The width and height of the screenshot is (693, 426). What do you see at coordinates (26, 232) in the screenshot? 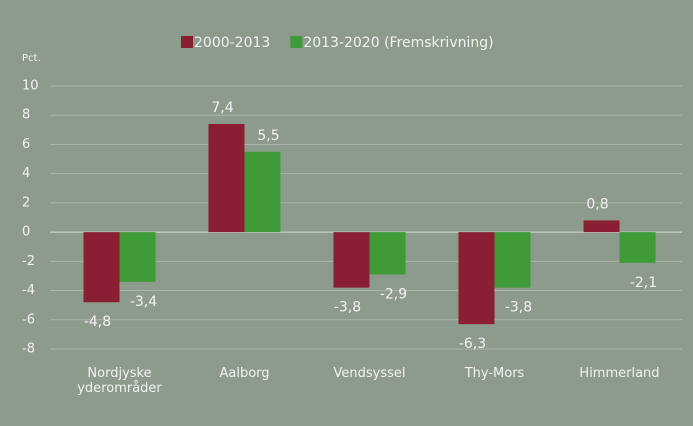
I see `y-tick-label: 0` at bounding box center [26, 232].